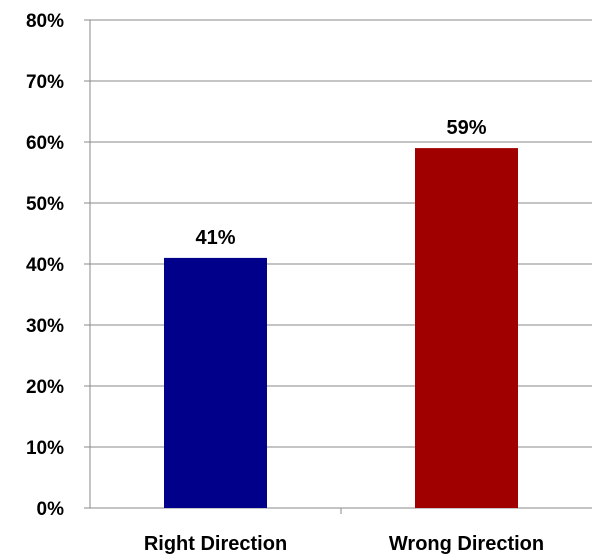 The height and width of the screenshot is (556, 592). I want to click on y-tick-label: 70%, so click(45, 82).